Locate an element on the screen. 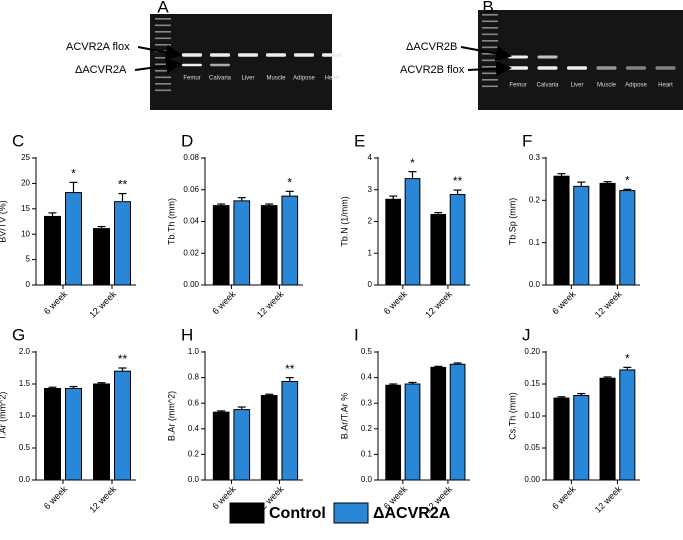 The image size is (683, 540). lane-label: Muscle is located at coordinates (276, 79).